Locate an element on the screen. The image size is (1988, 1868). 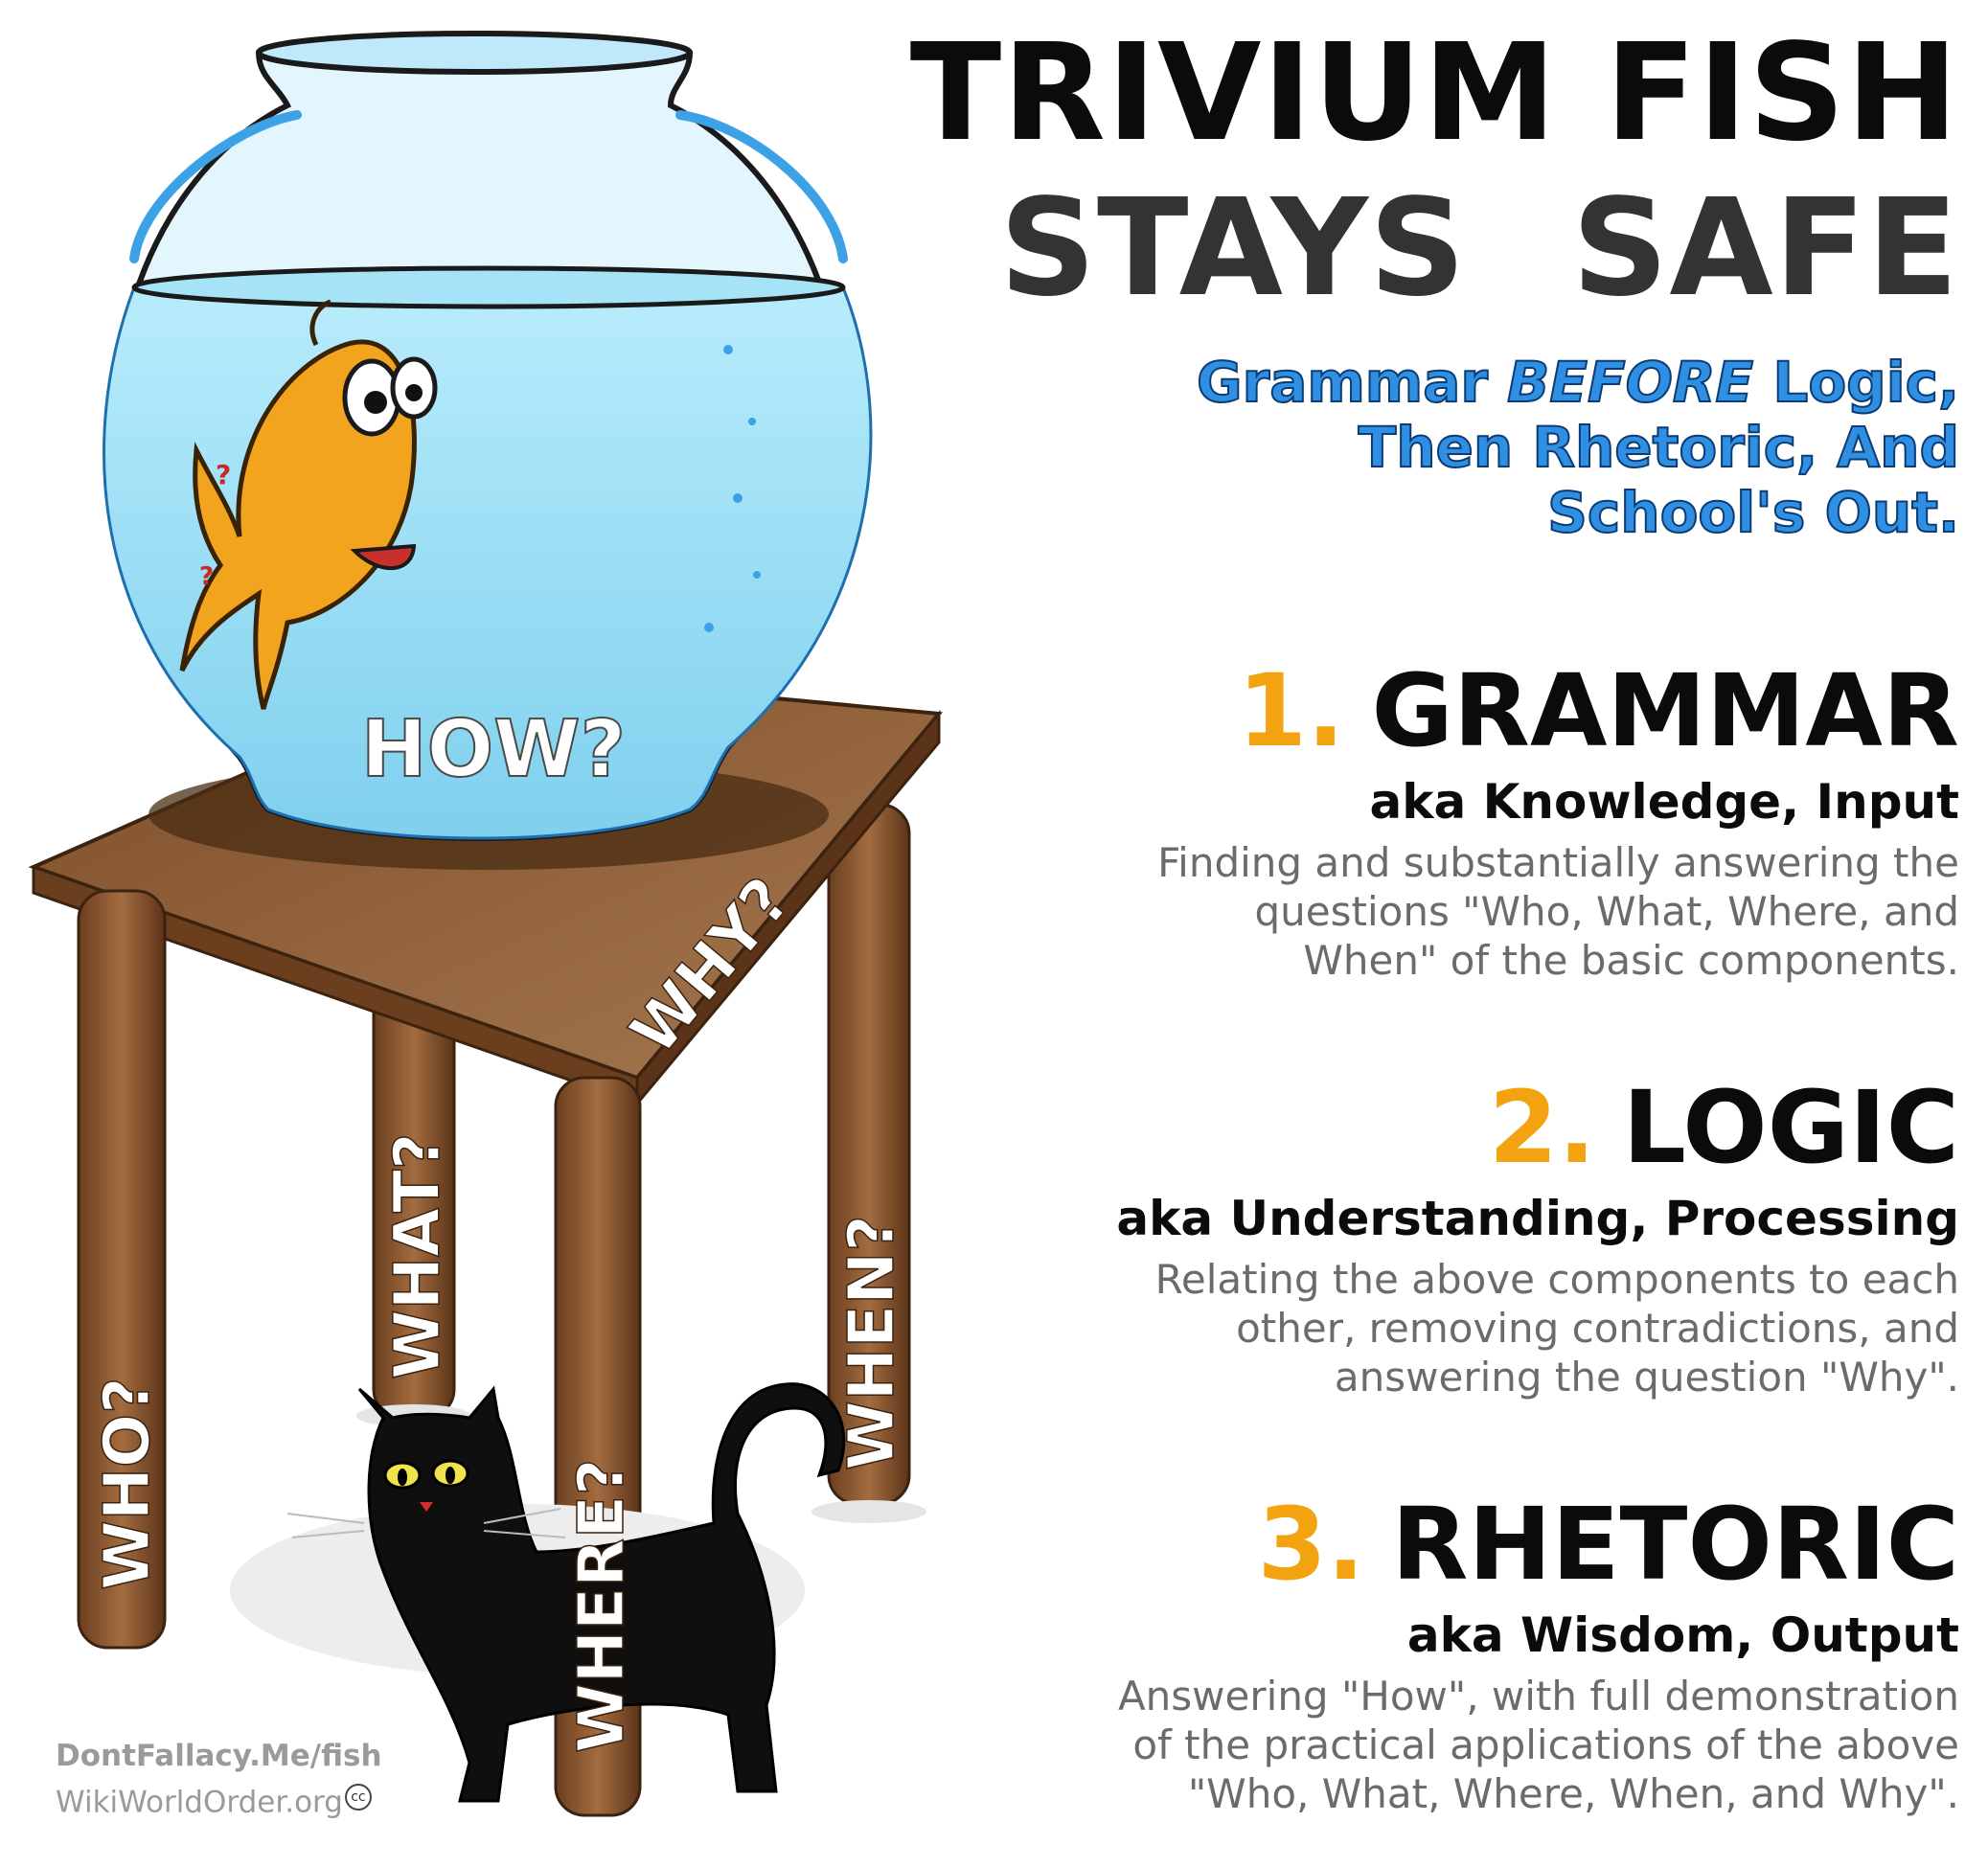
desc-line: "Who, What, Where, When, and Why". is located at coordinates (1573, 1794).